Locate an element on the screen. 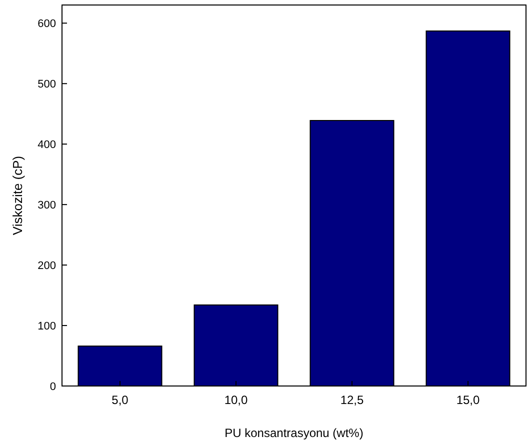 The height and width of the screenshot is (445, 528). y-tick-label: 400 is located at coordinates (47, 144).